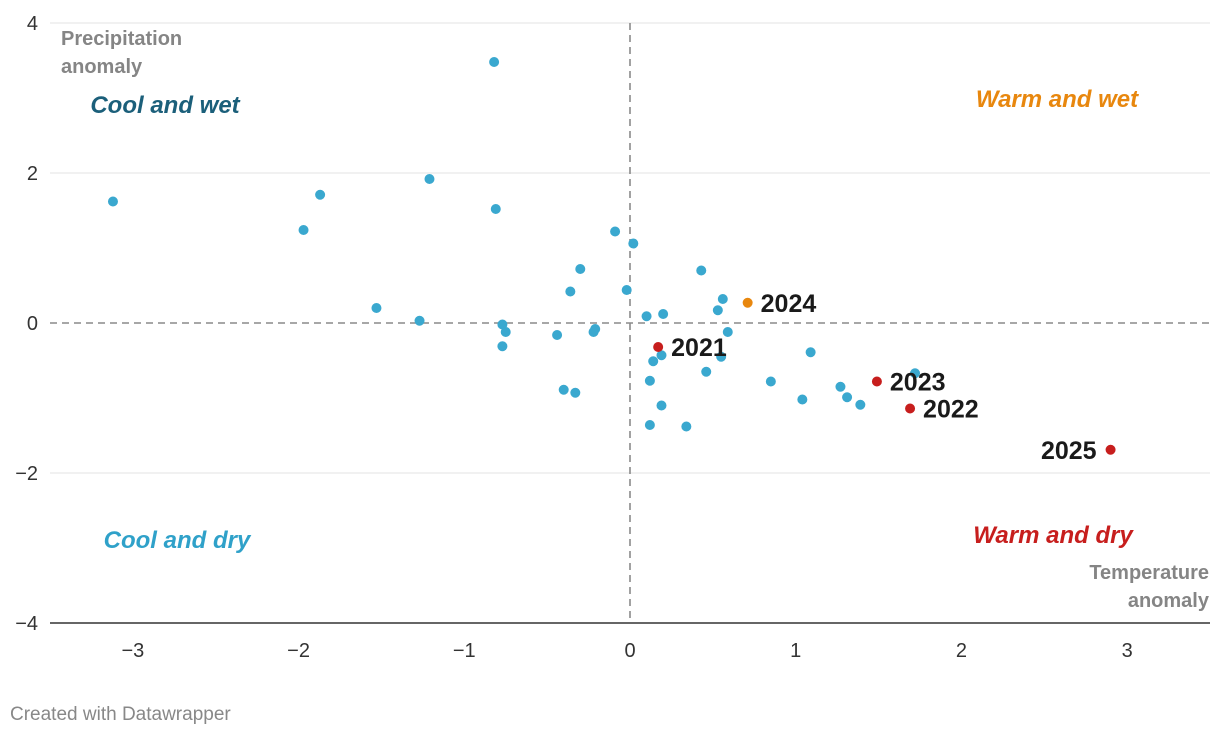 The image size is (1220, 740). I want to click on data-label-2021: 2021, so click(699, 348).